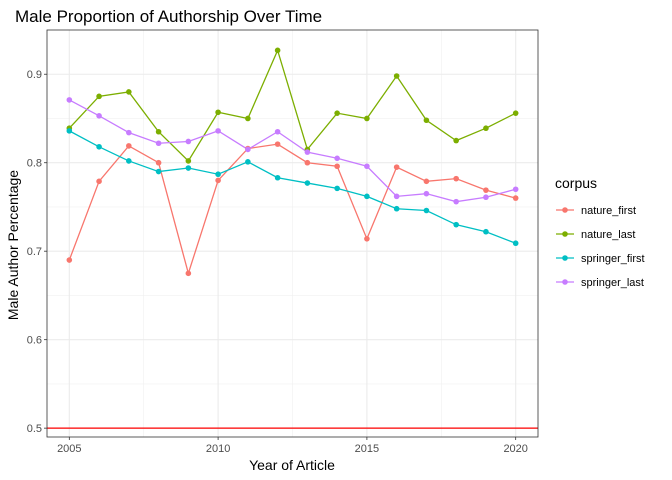 This screenshot has height=480, width=672. What do you see at coordinates (613, 259) in the screenshot?
I see `legend-label: springer_first` at bounding box center [613, 259].